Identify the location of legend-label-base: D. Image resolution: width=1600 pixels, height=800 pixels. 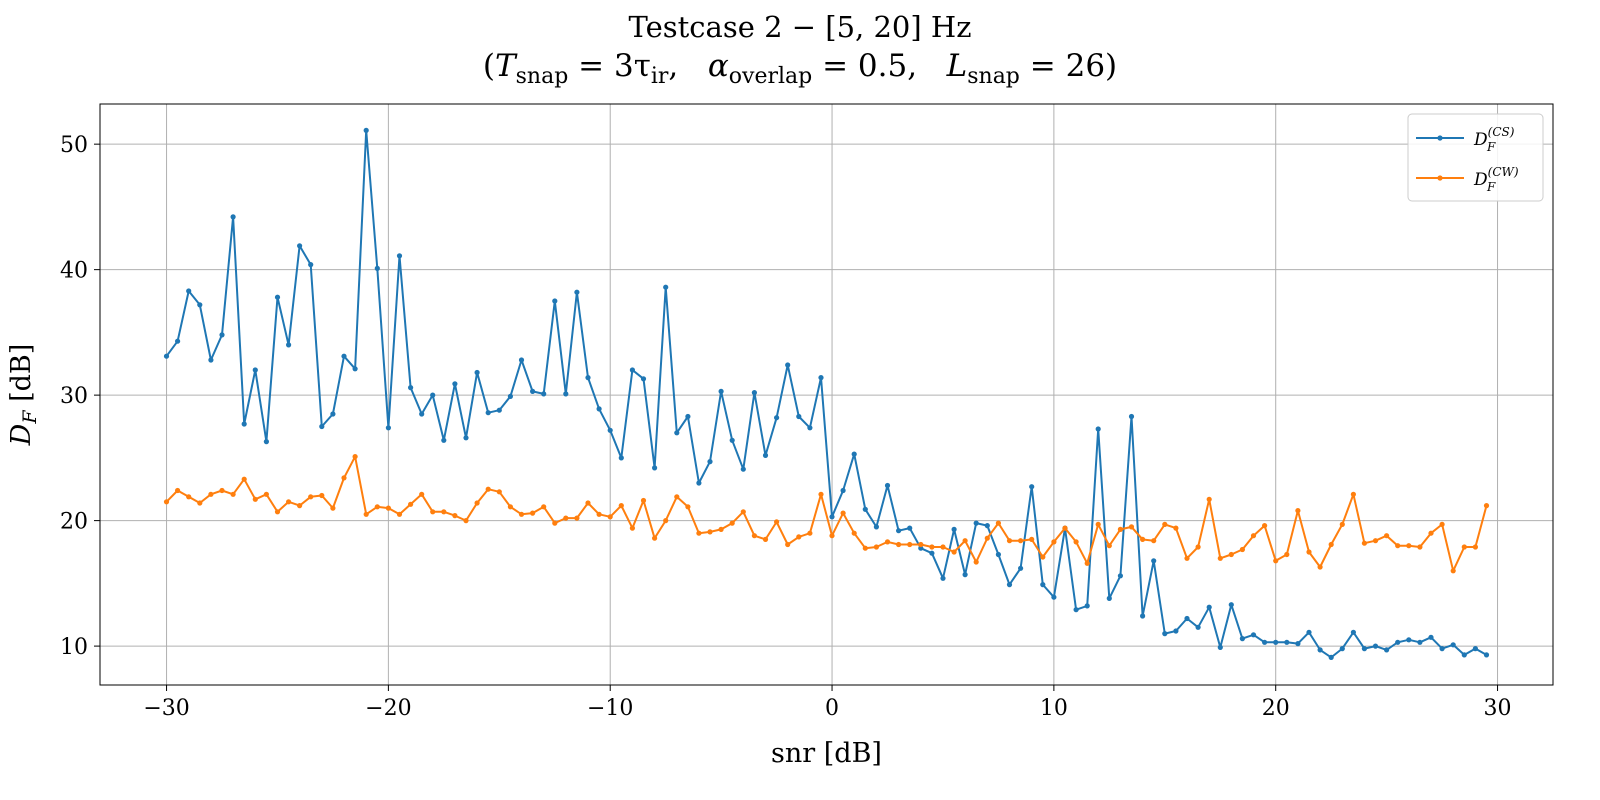
(1480, 180).